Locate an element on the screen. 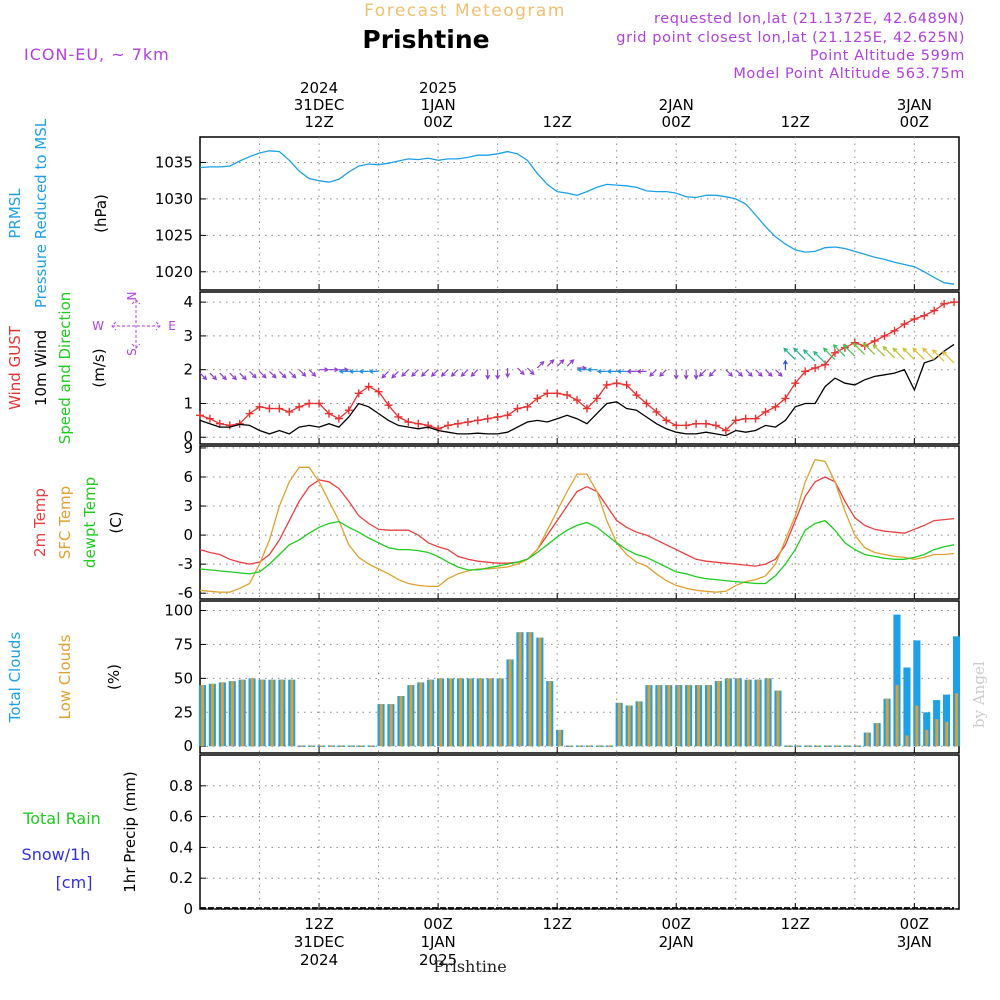 This screenshot has width=1000, height=1000. panel-ylabel: 10m Wind is located at coordinates (41, 368).